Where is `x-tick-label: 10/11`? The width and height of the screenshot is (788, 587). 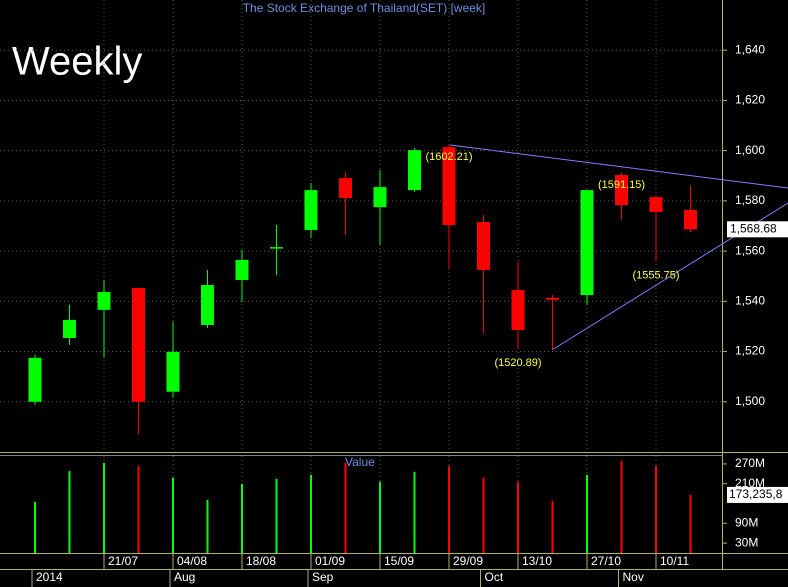
x-tick-label: 10/11 is located at coordinates (674, 561).